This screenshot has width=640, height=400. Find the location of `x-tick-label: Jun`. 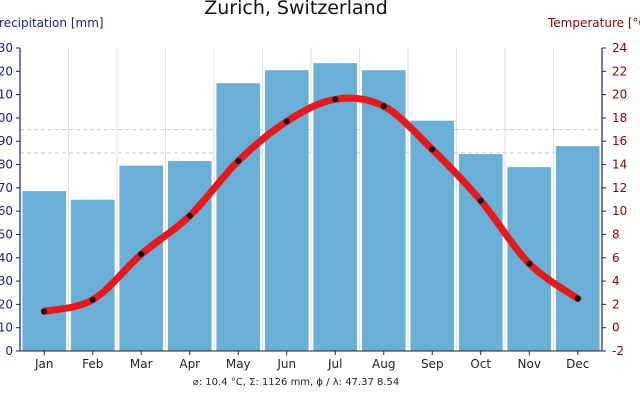

x-tick-label: Jun is located at coordinates (286, 364).